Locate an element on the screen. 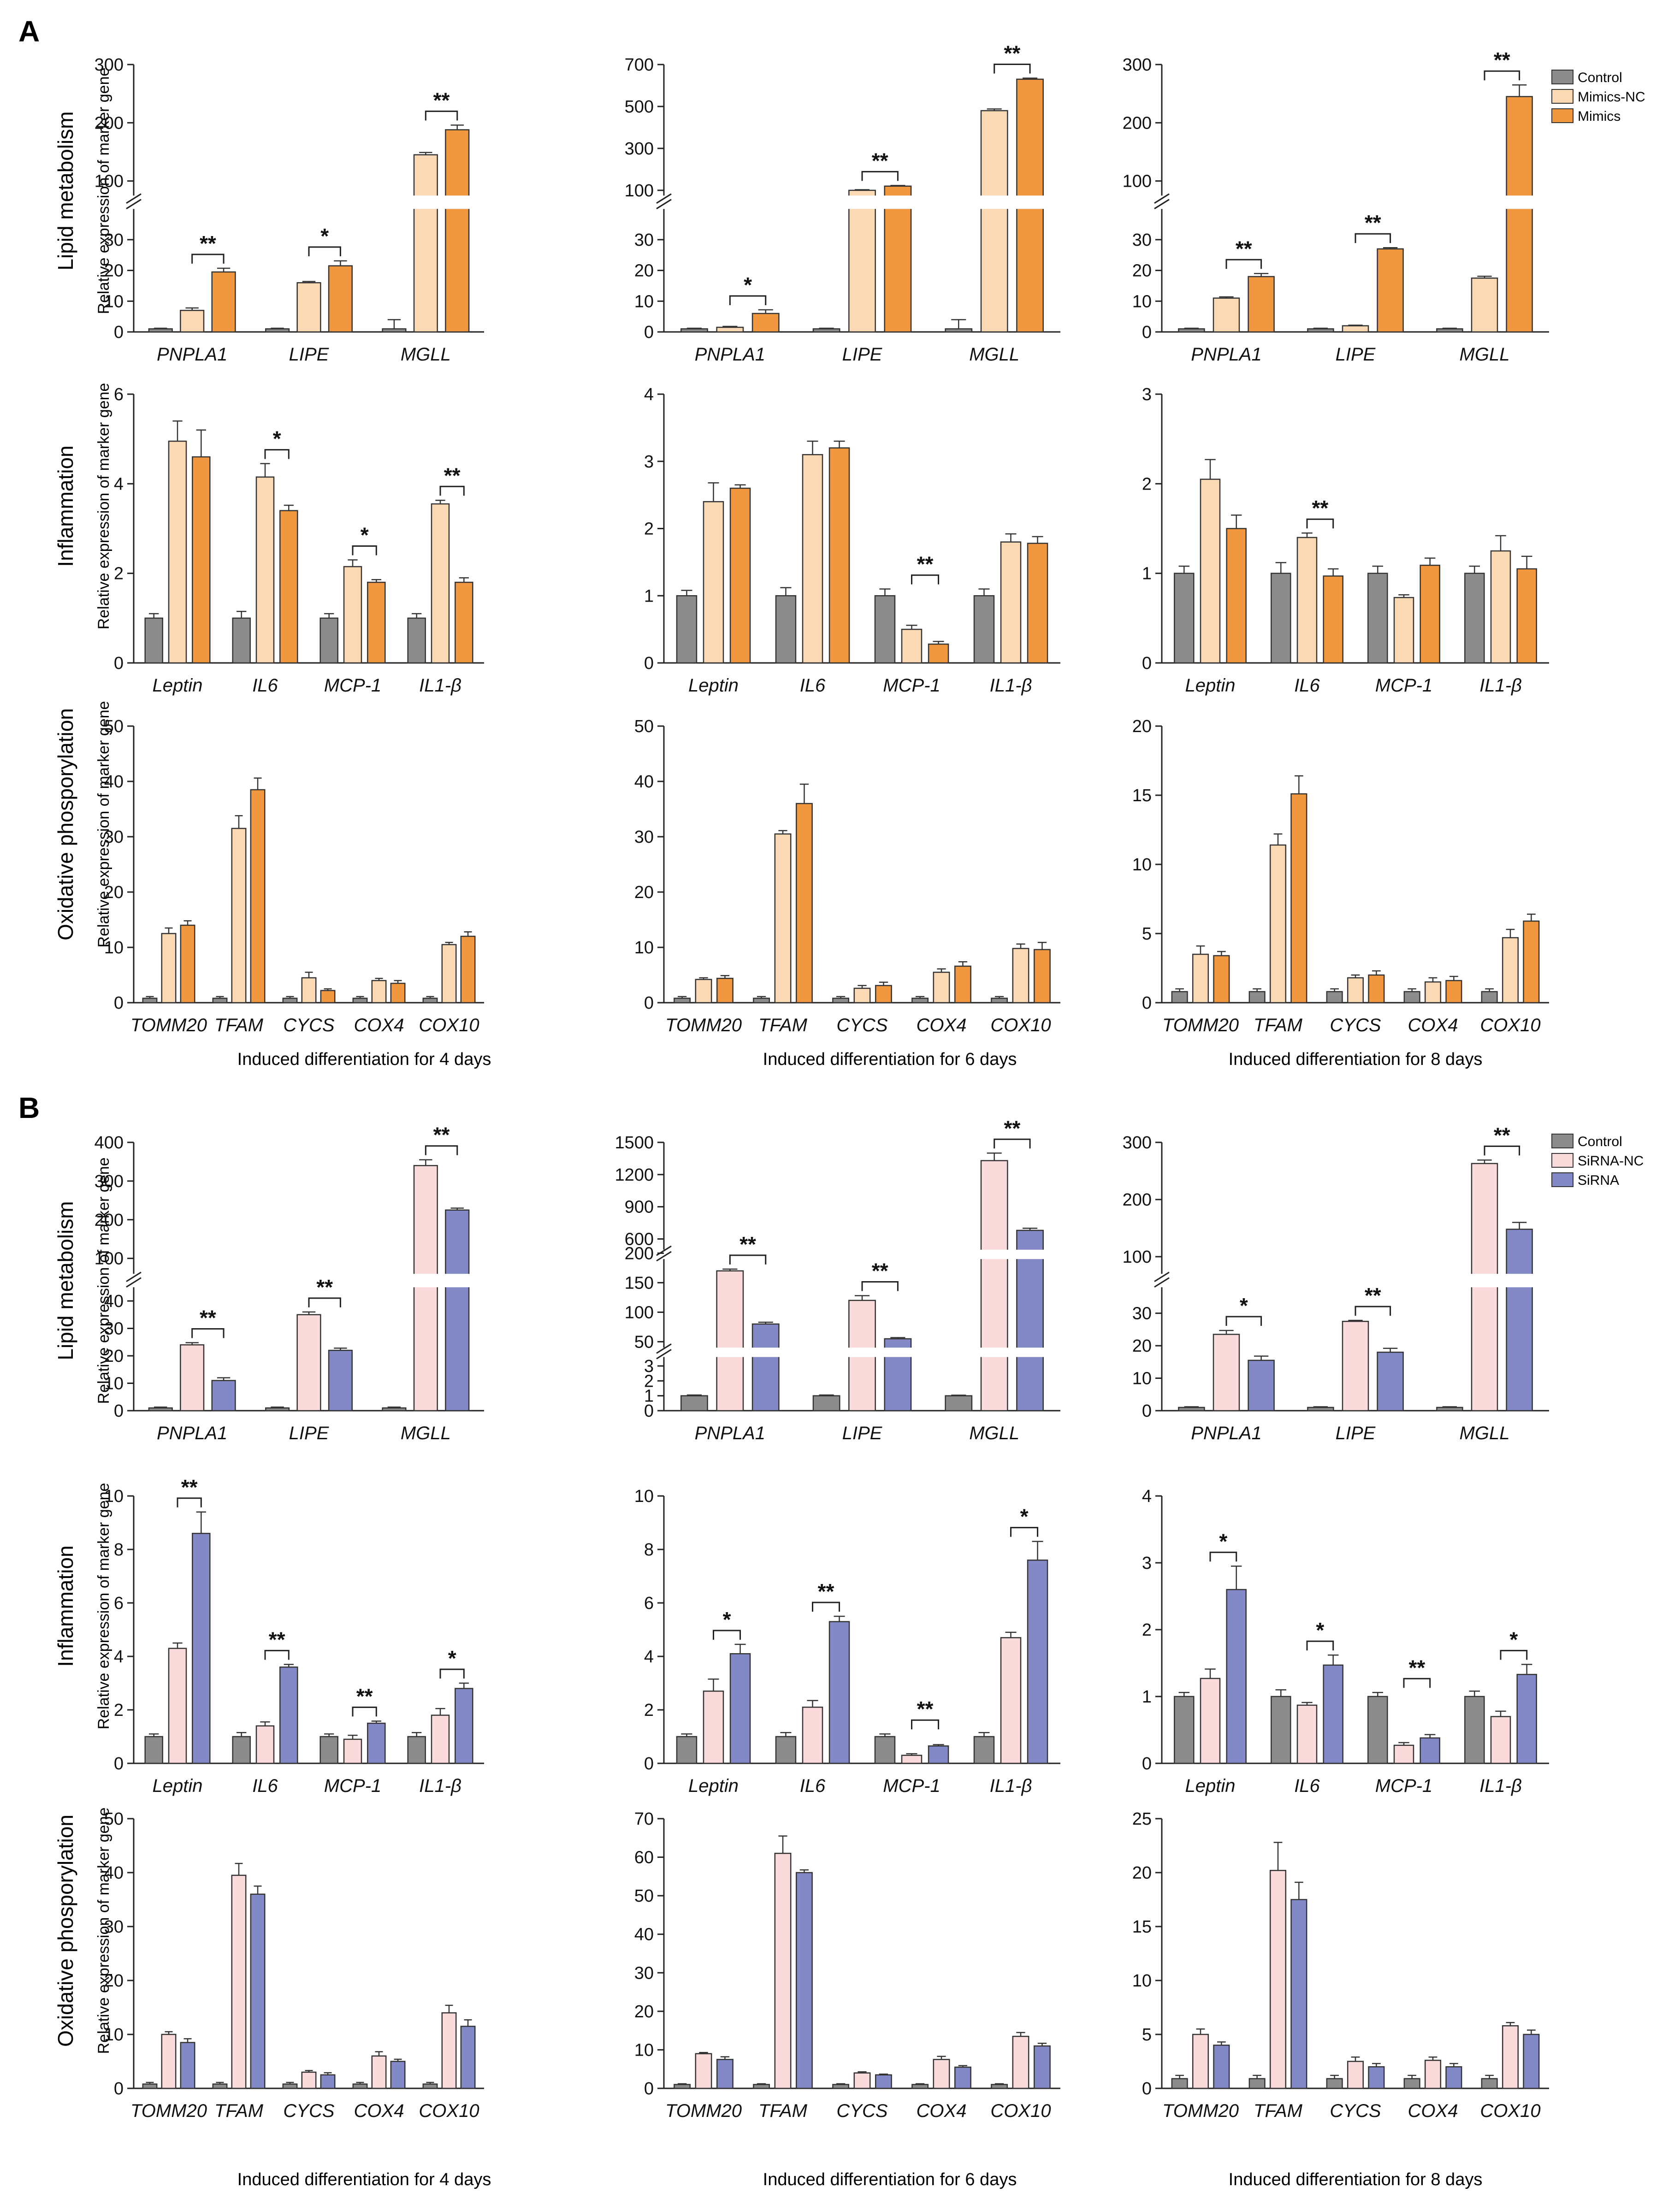  bar-sirna-il1 is located at coordinates (1526, 1718).